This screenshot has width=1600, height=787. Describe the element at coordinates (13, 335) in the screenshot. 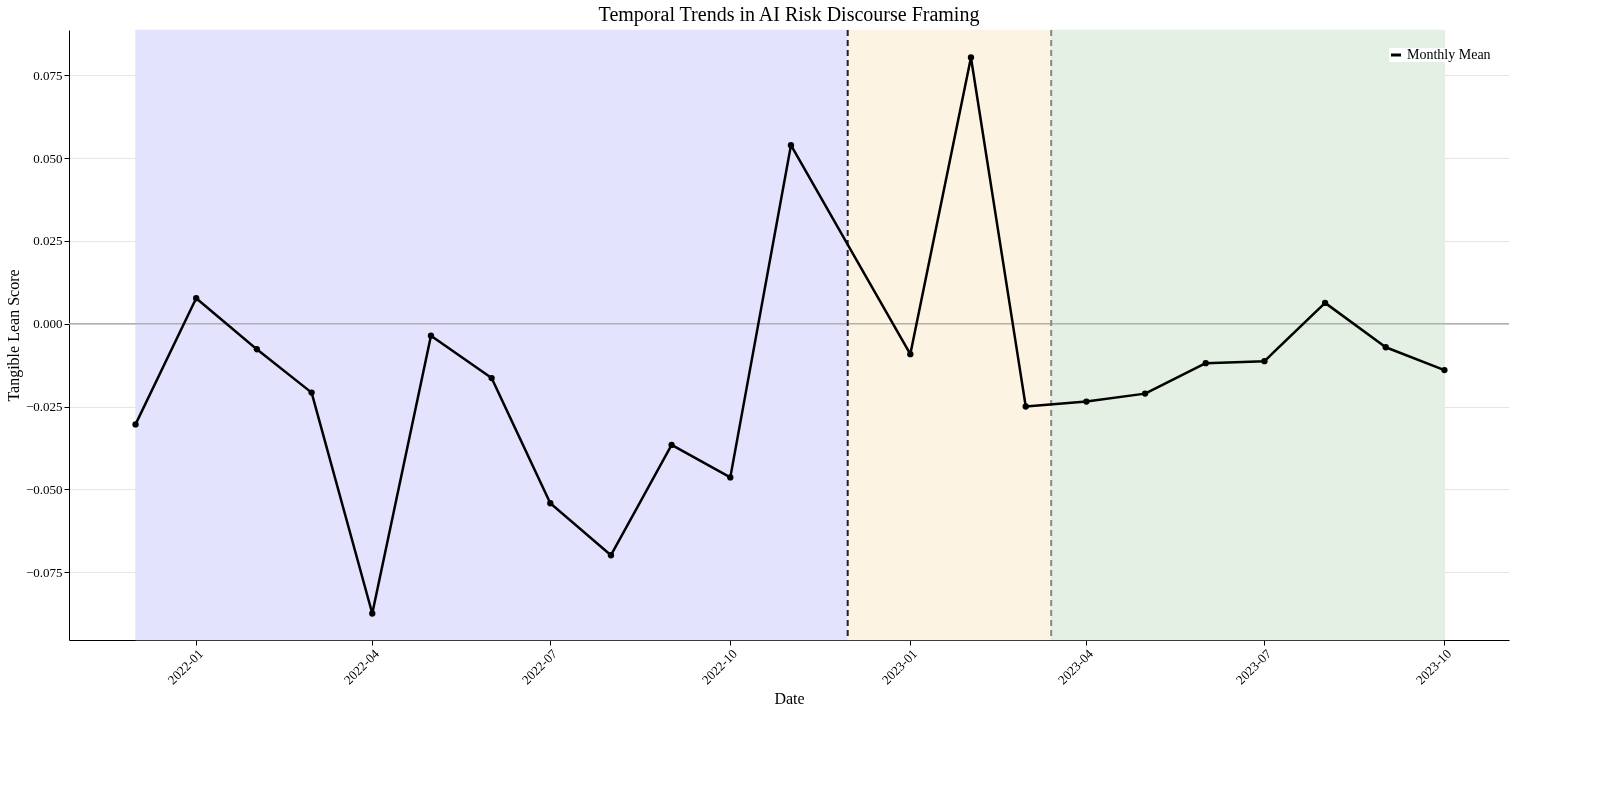

I see `y-axis-title: Tangible Lean Score` at that location.